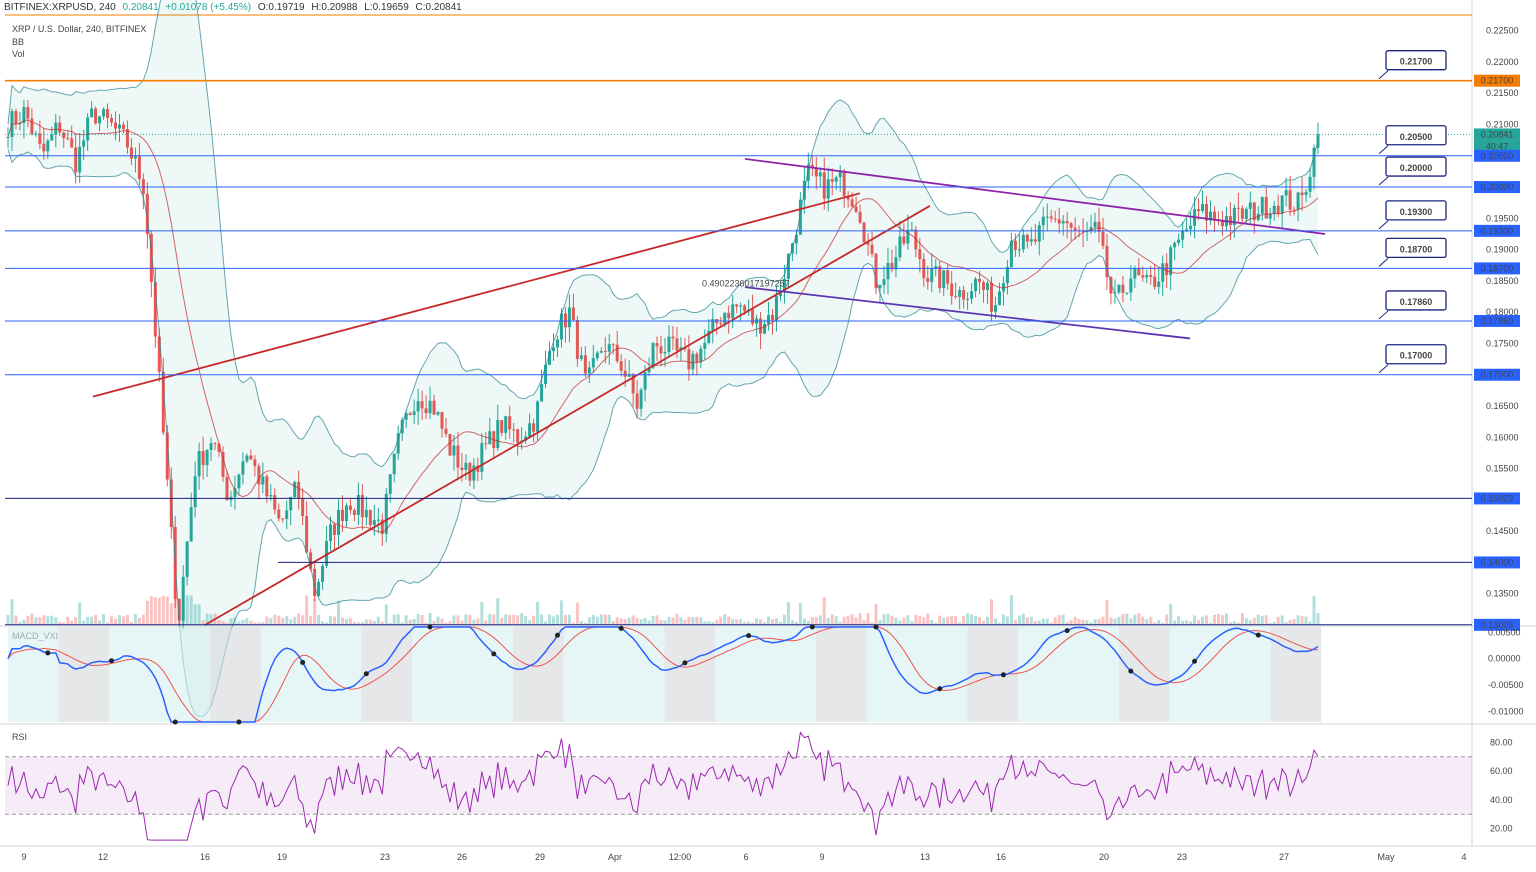 The width and height of the screenshot is (1536, 872). I want to click on level-callout-label: 0.21700, so click(1416, 62).